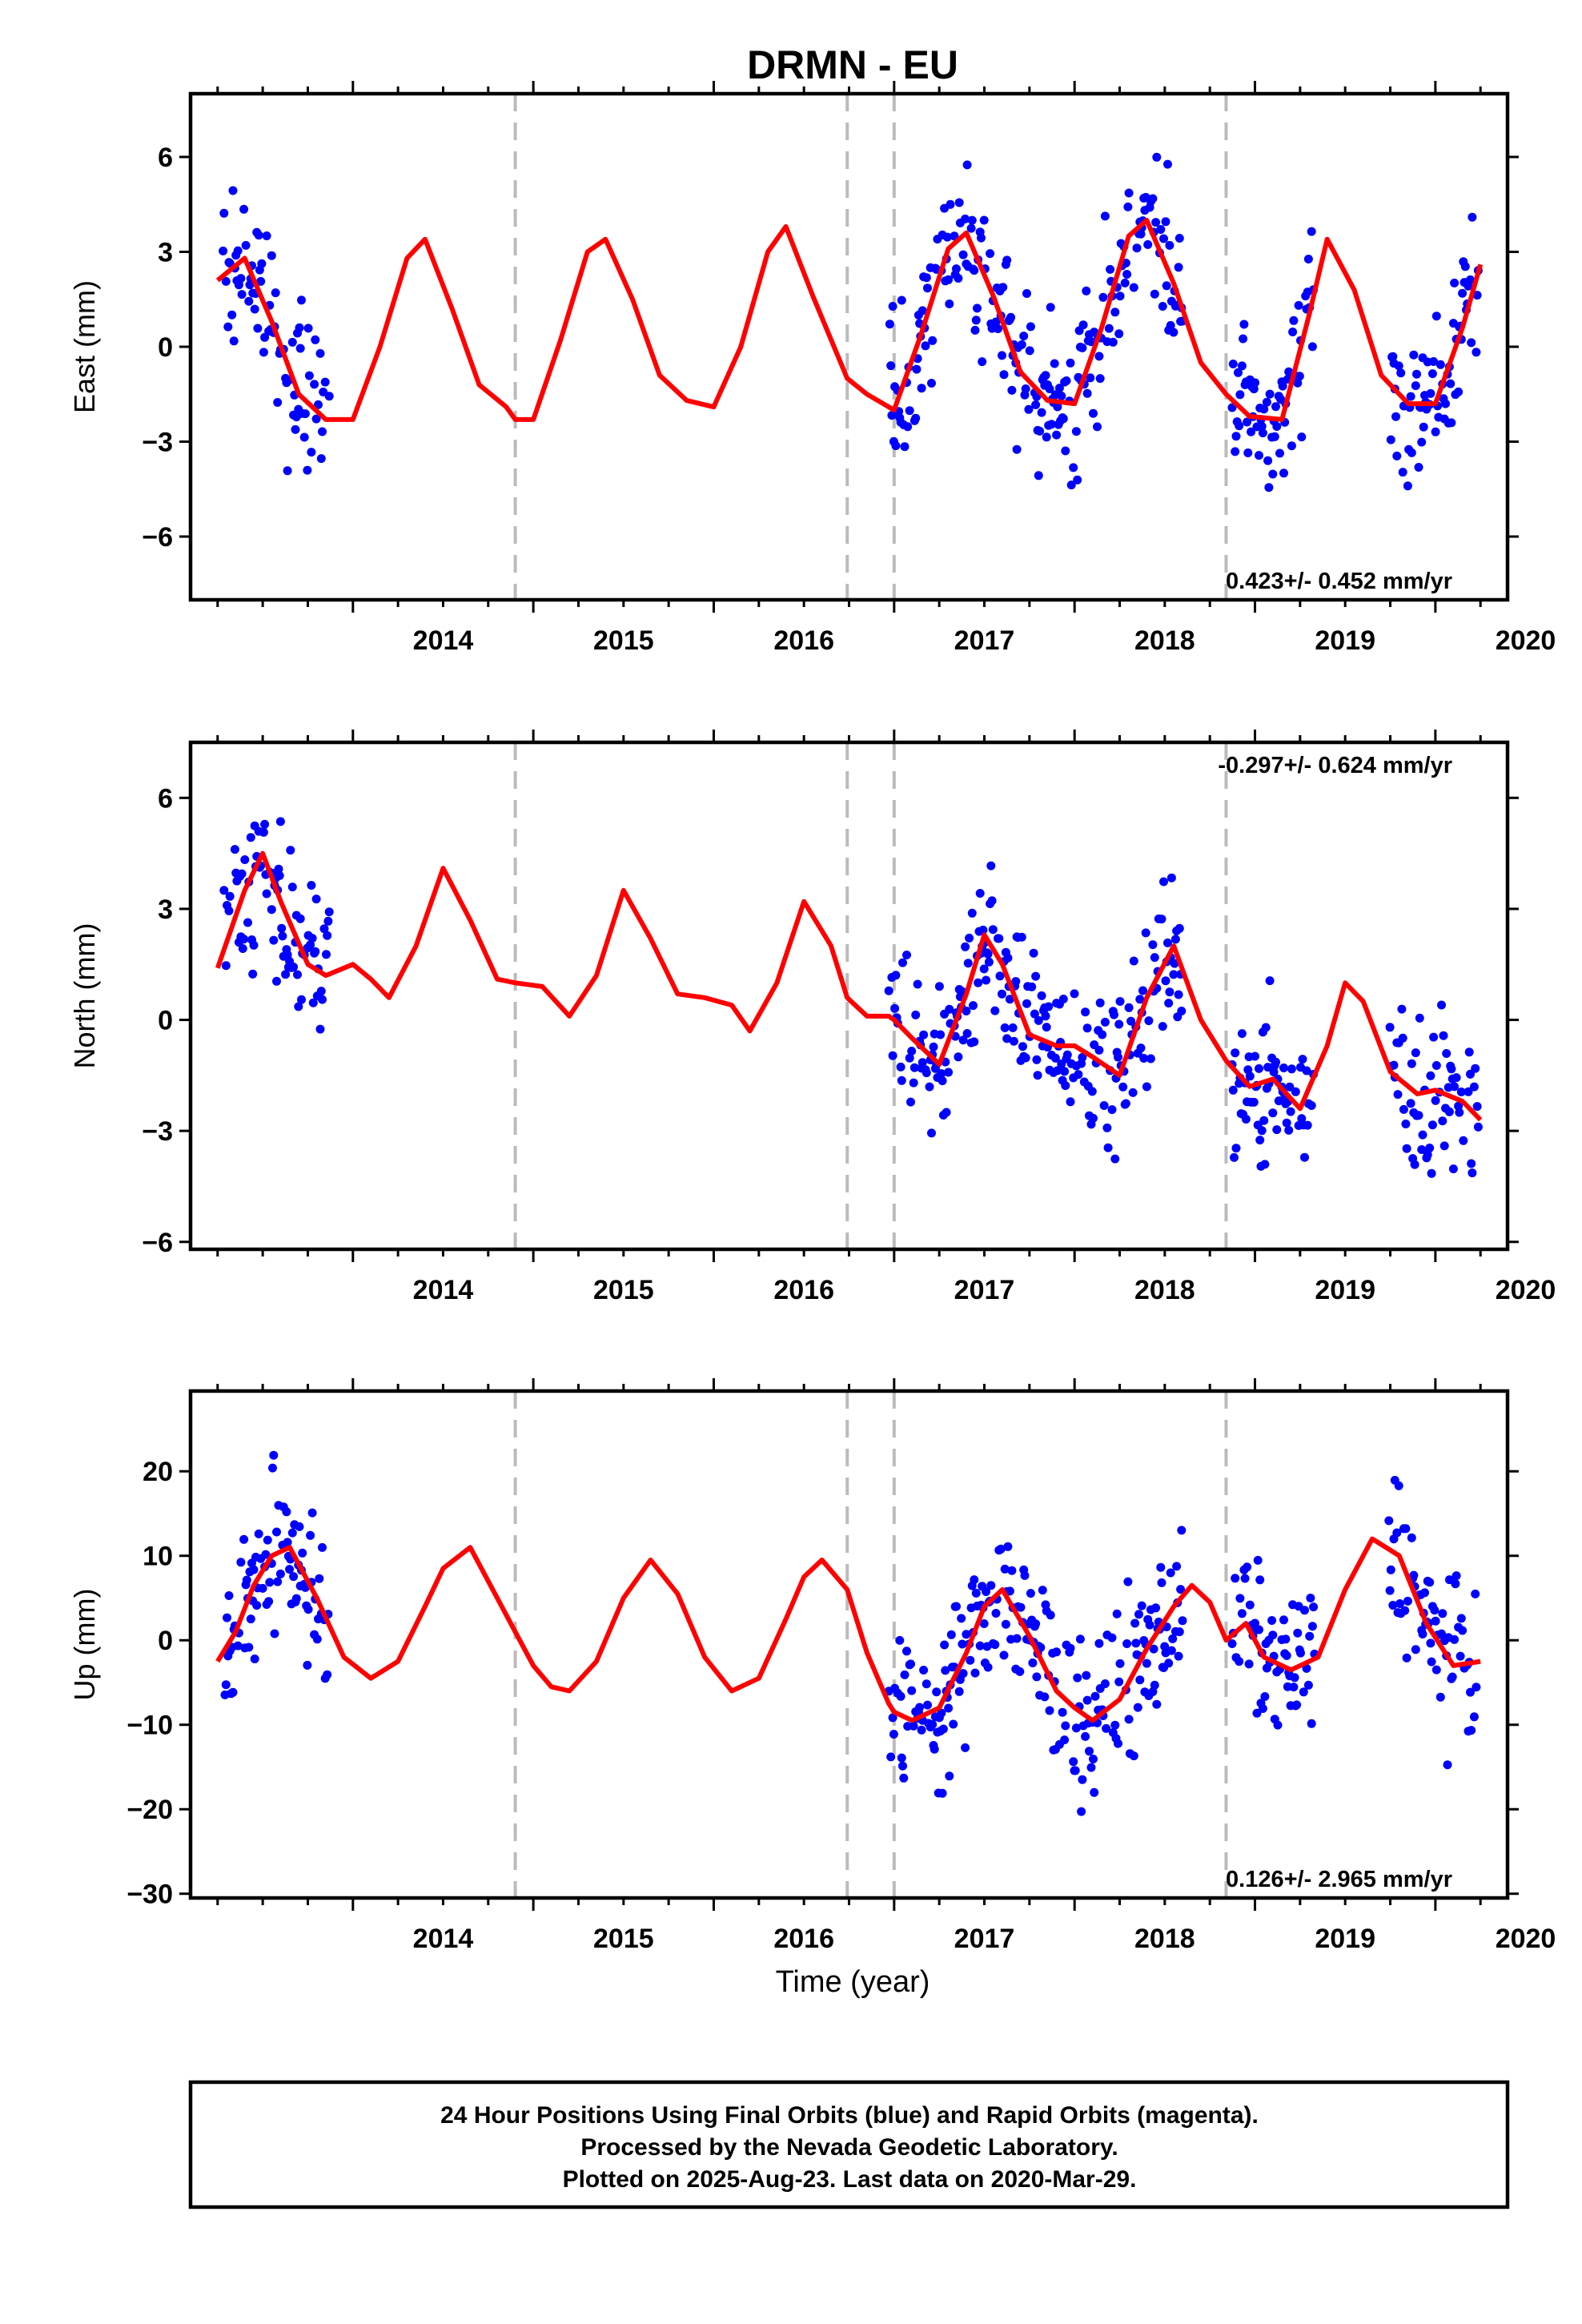 The height and width of the screenshot is (2324, 1582). Describe the element at coordinates (84, 996) in the screenshot. I see `north-y-axis-label: North (mm)` at that location.